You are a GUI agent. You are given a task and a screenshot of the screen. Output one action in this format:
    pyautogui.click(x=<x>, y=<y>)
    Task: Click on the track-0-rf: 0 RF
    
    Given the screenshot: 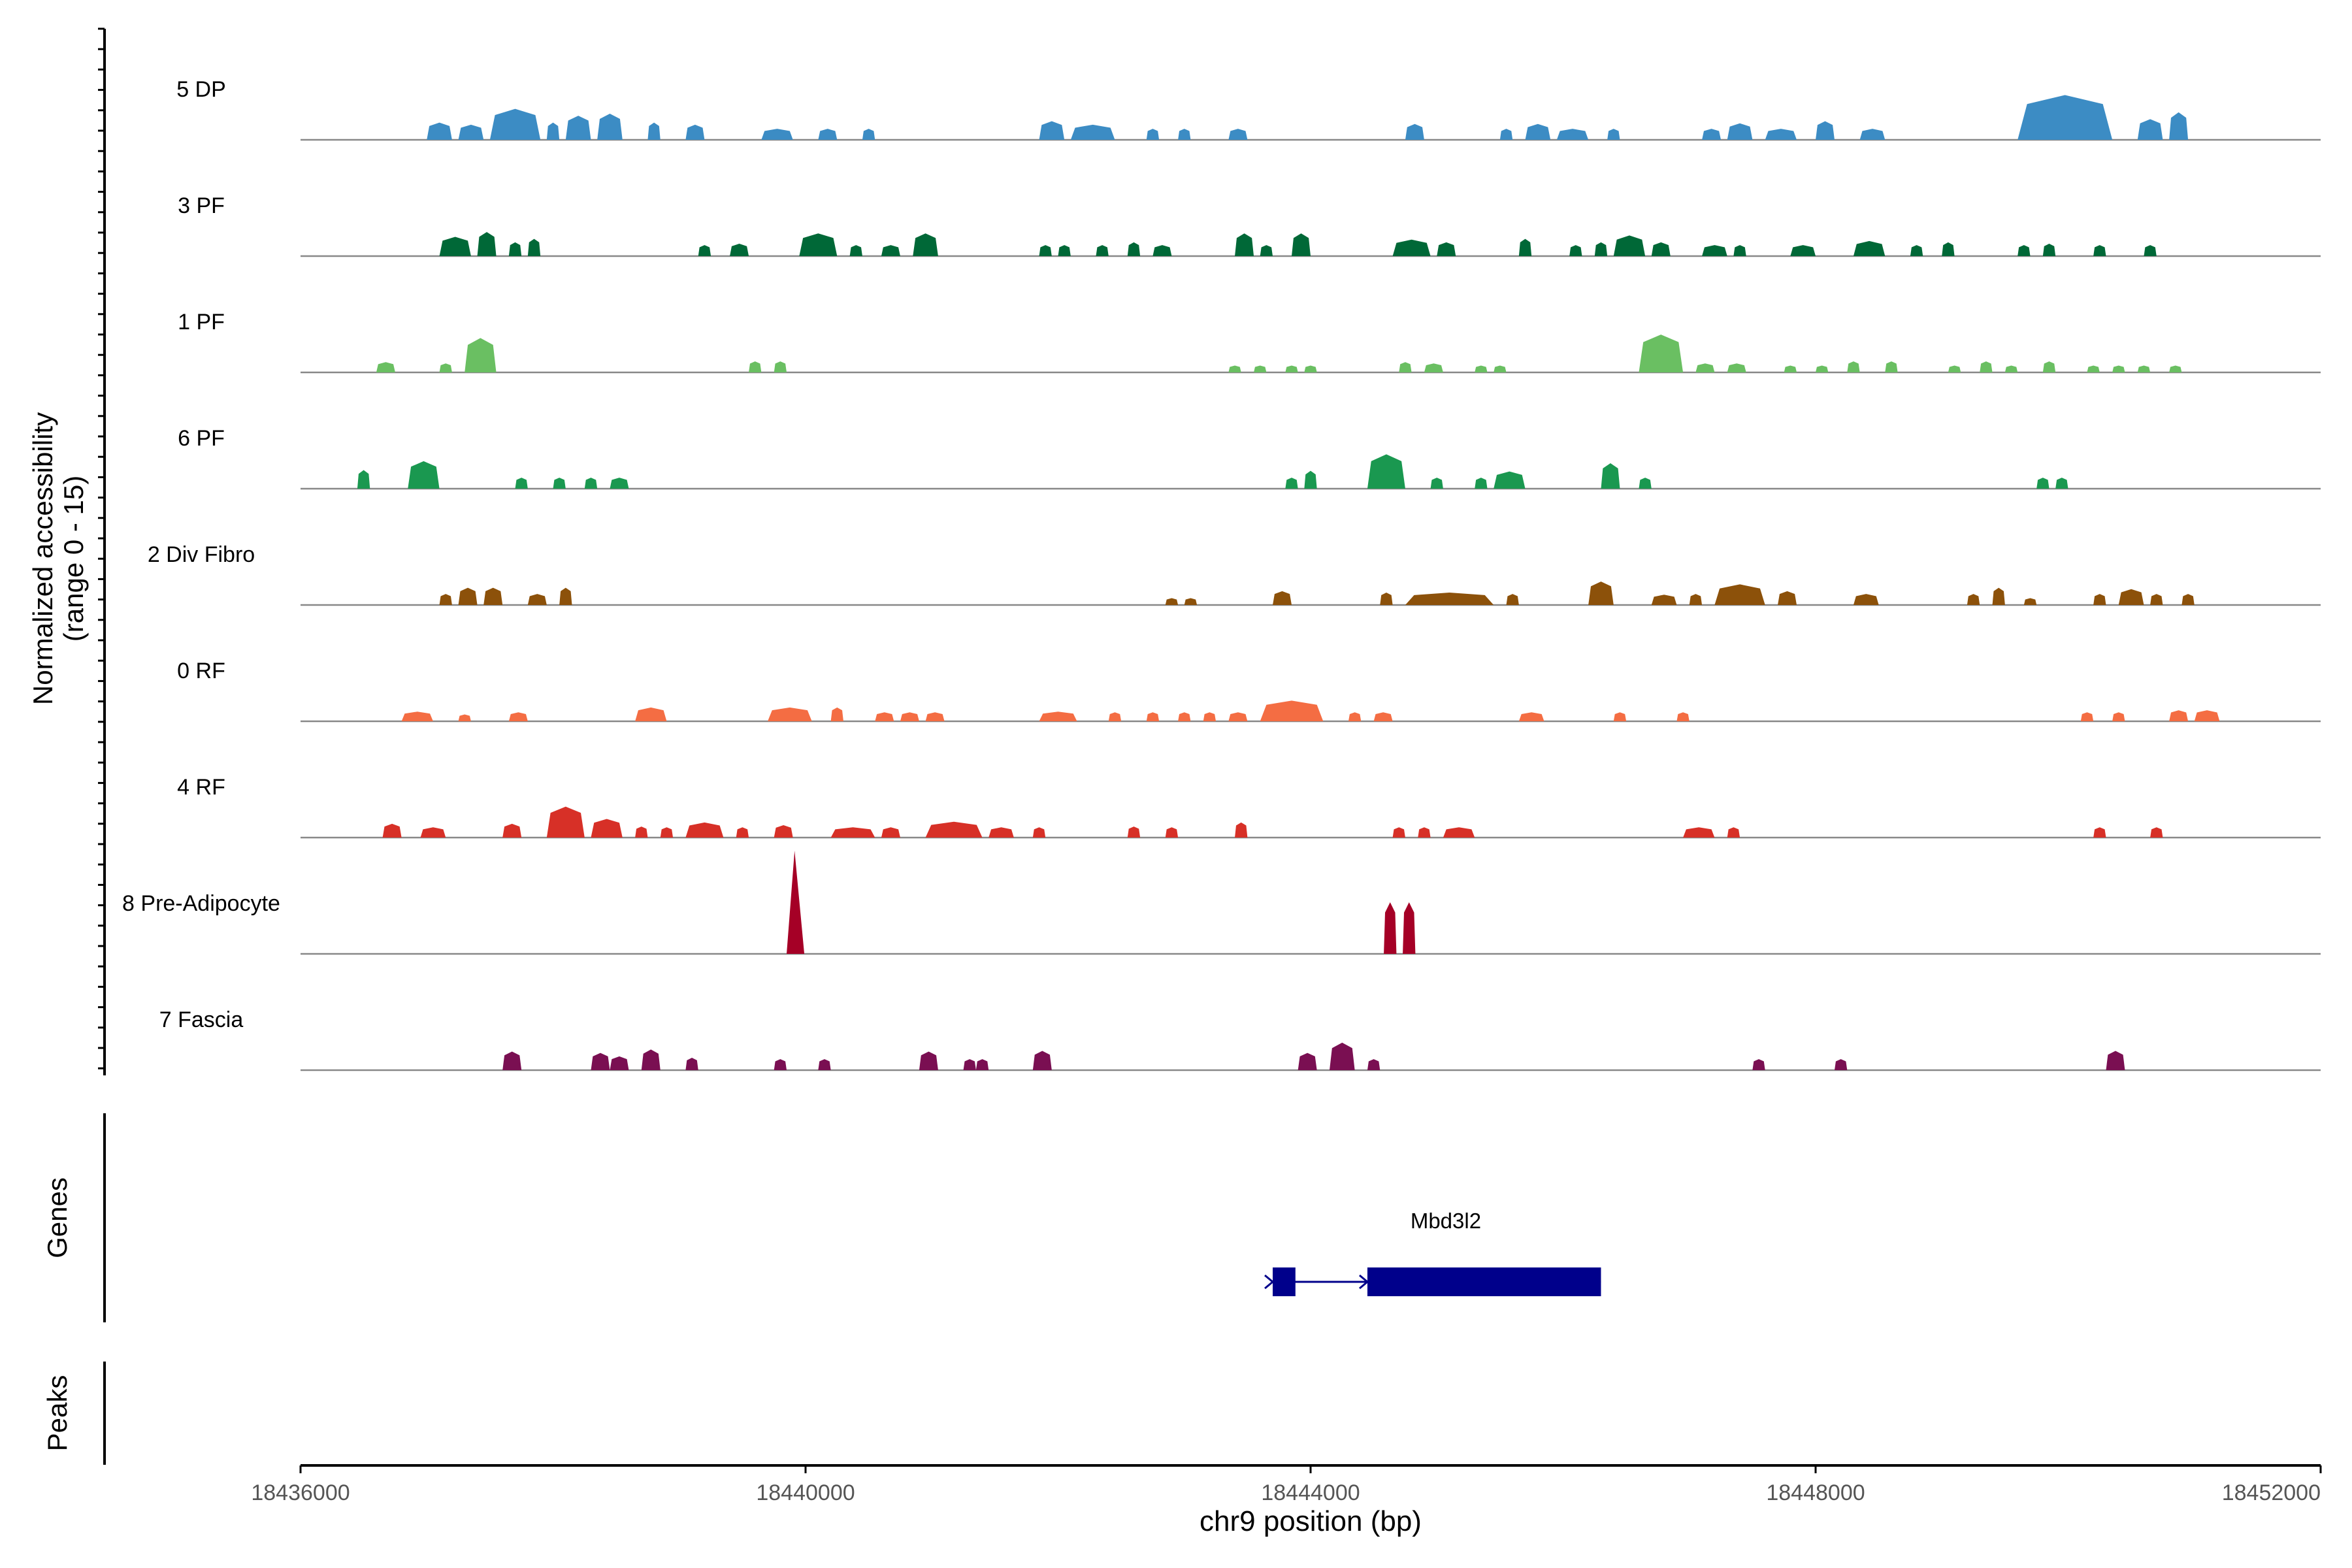 What is the action you would take?
    pyautogui.click(x=1249, y=691)
    